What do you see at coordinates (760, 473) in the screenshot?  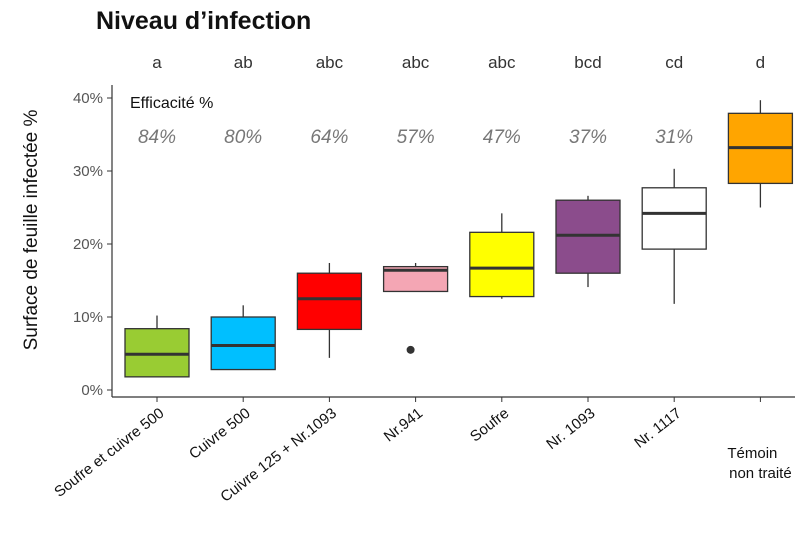 I see `category-label-line: non traité` at bounding box center [760, 473].